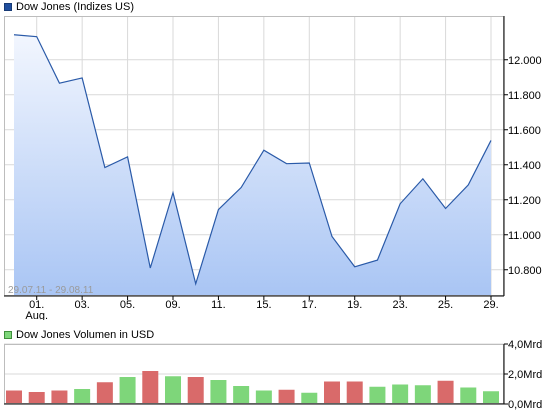 This screenshot has height=413, width=545. Describe the element at coordinates (524, 236) in the screenshot. I see `price-ytick-label: 11.000` at that location.